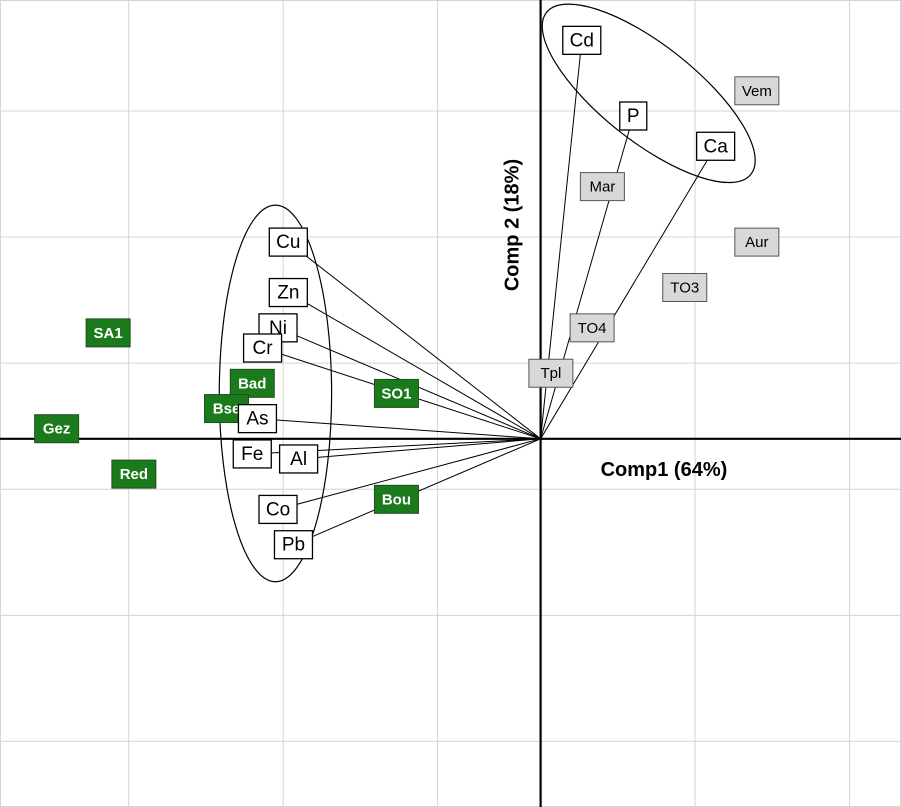 The width and height of the screenshot is (901, 807). I want to click on site-label-green-bad: Bad, so click(252, 383).